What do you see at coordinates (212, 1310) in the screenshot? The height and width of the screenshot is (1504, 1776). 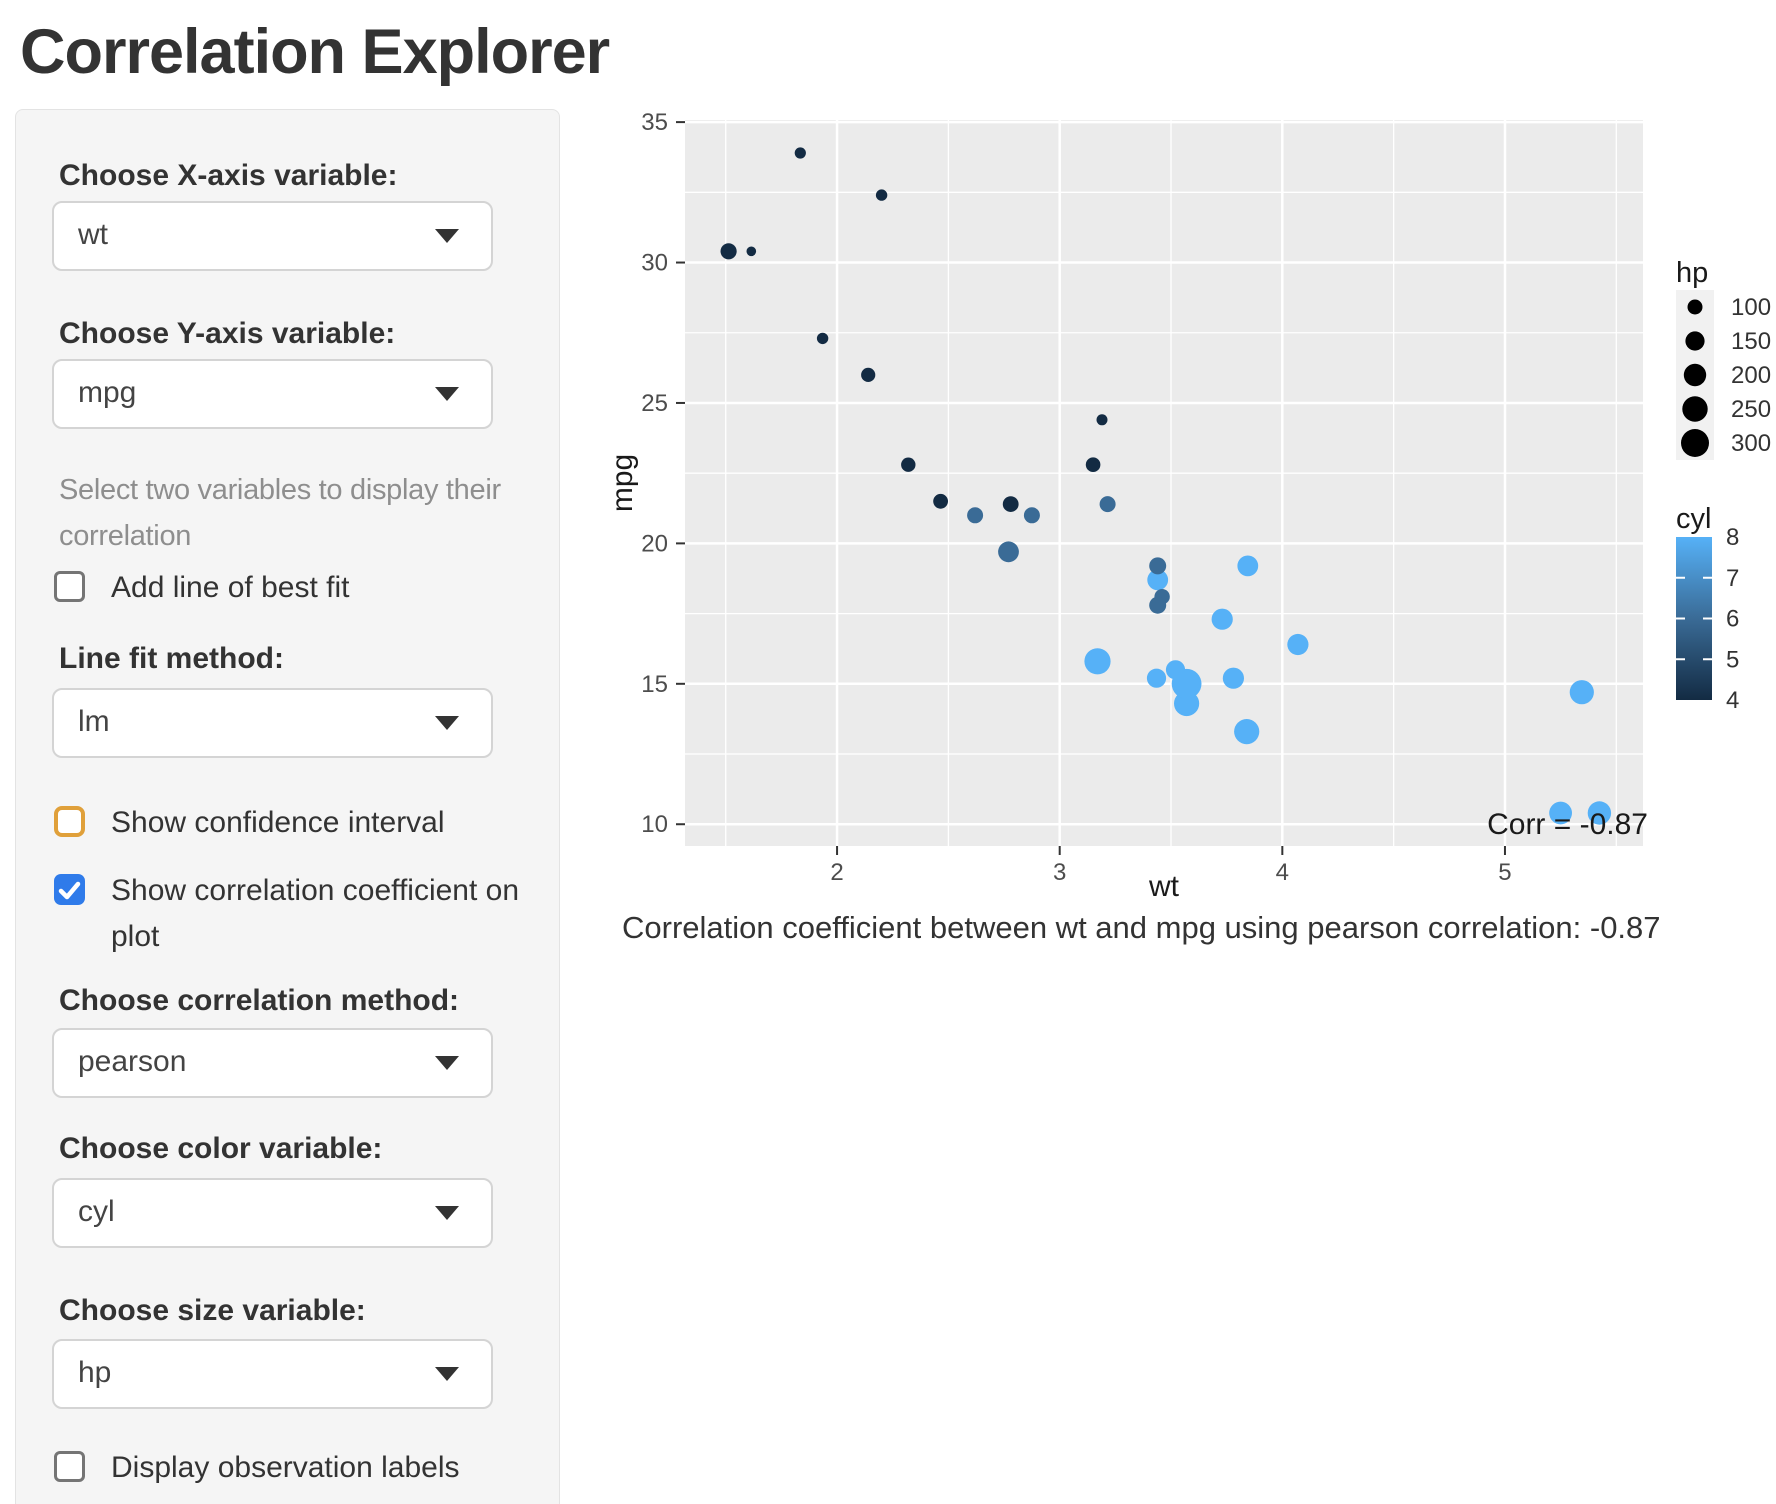 I see `size-var-label: Choose size variable:` at bounding box center [212, 1310].